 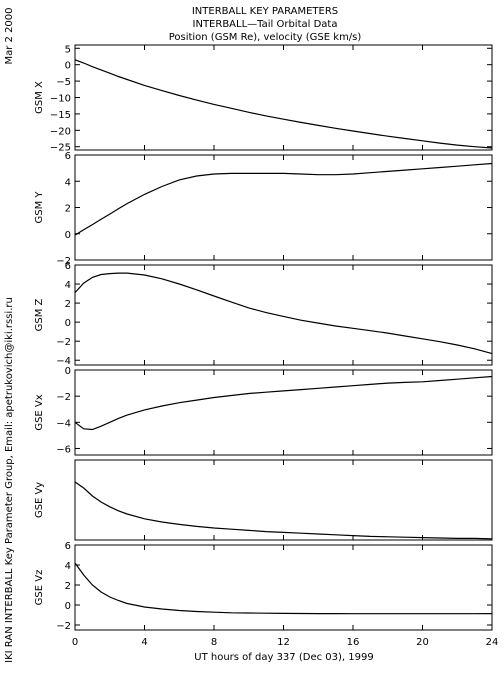 I want to click on series-line-gse-vy, so click(x=283, y=510).